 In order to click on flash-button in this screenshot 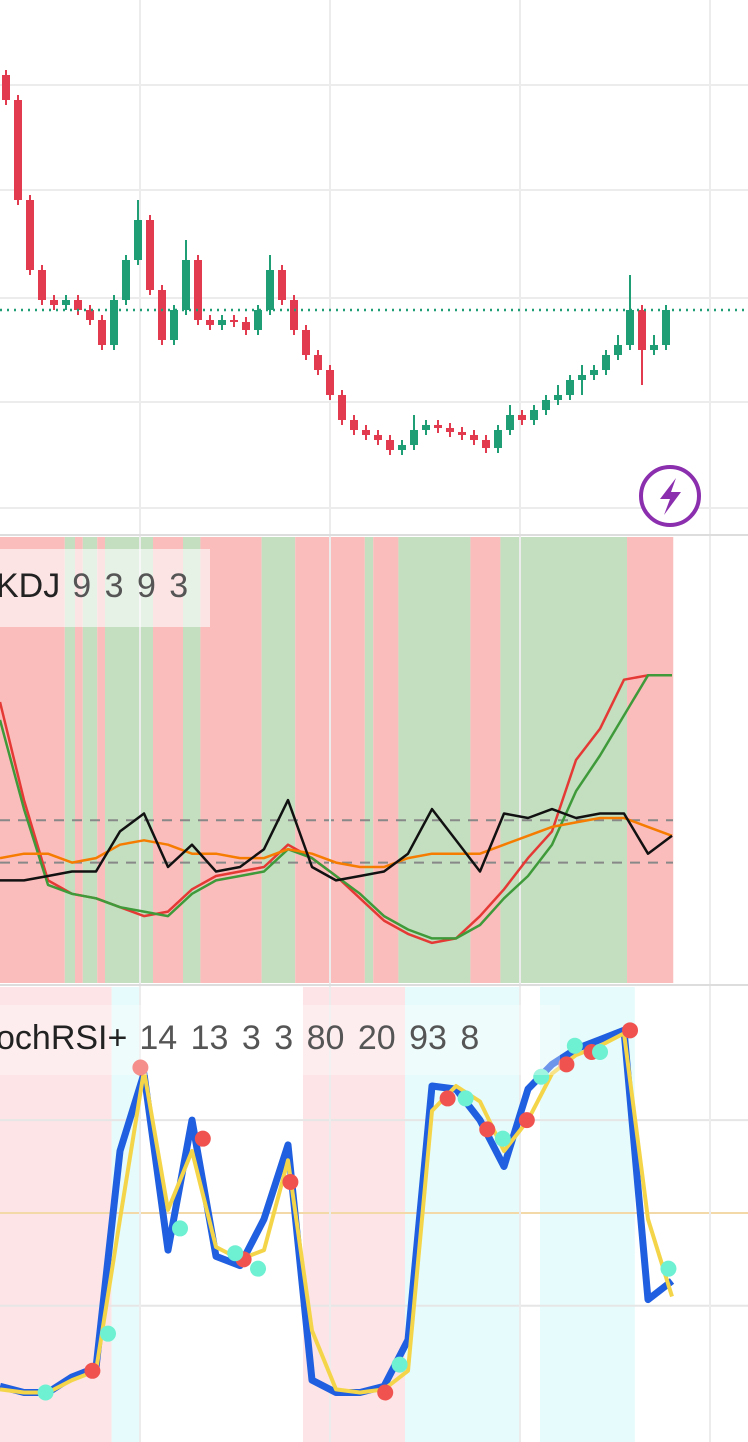, I will do `click(670, 496)`.